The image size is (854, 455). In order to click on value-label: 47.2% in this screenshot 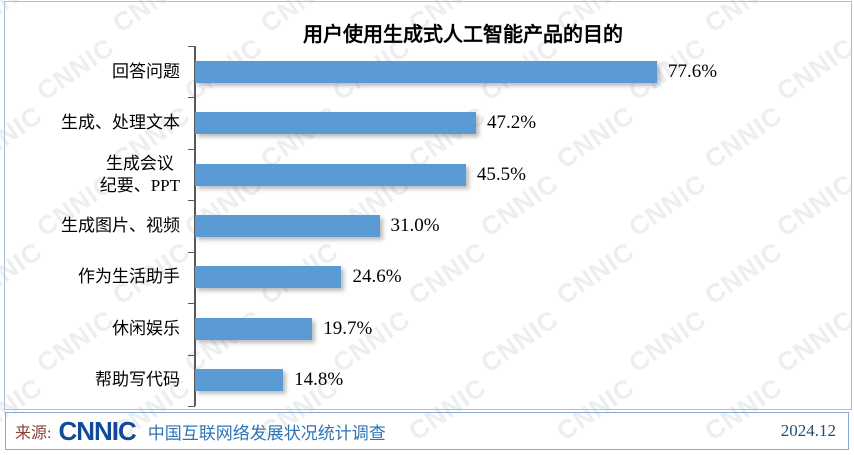, I will do `click(512, 123)`.